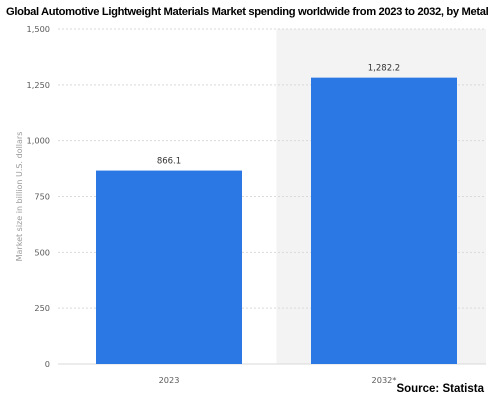 The image size is (492, 402). Describe the element at coordinates (42, 308) in the screenshot. I see `y-tick-label: 250` at that location.